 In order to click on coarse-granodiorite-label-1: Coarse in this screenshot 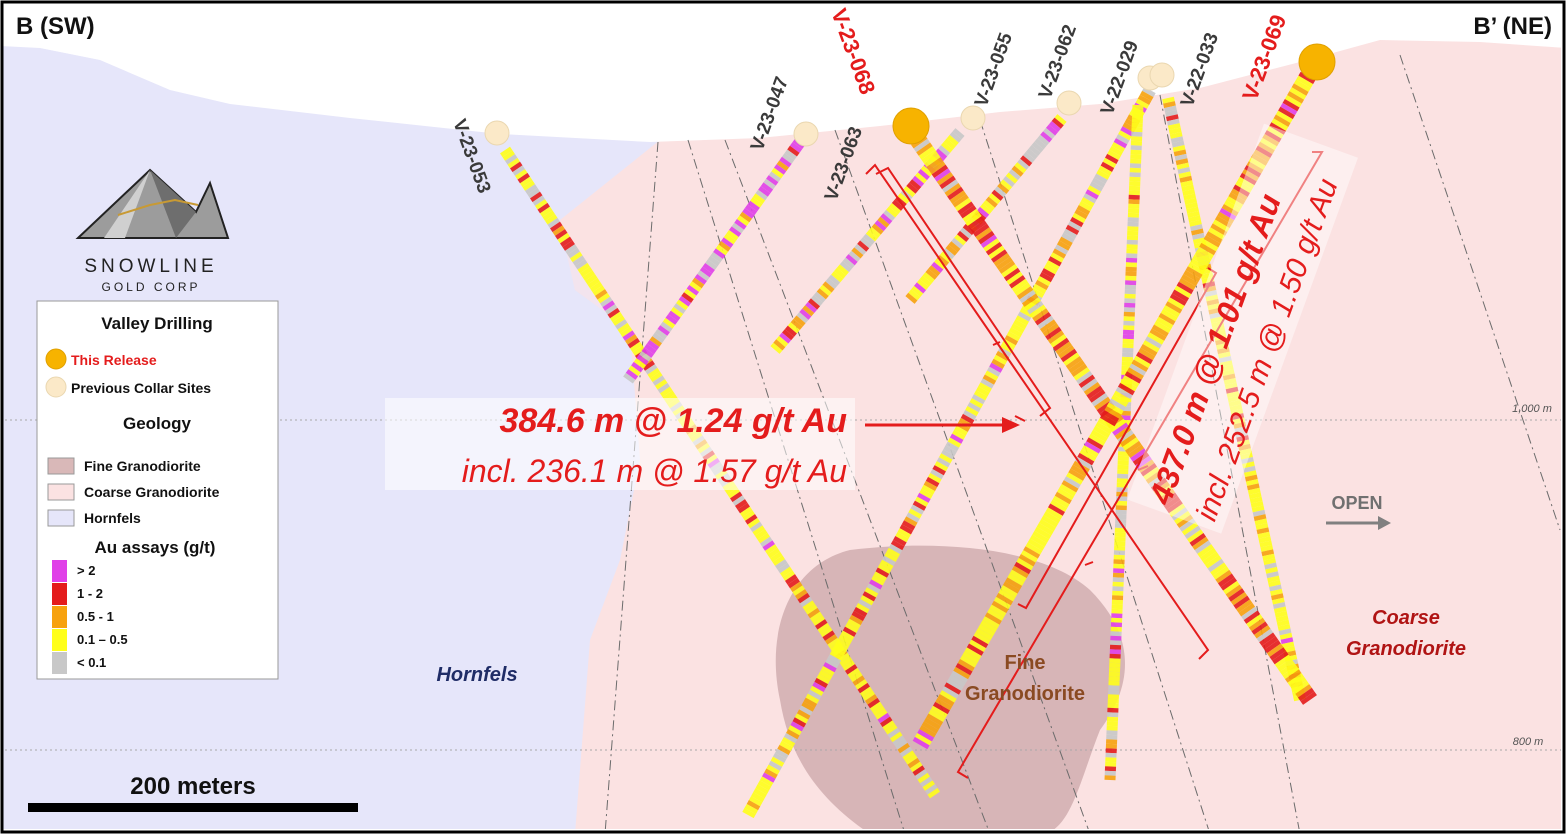, I will do `click(1406, 618)`.